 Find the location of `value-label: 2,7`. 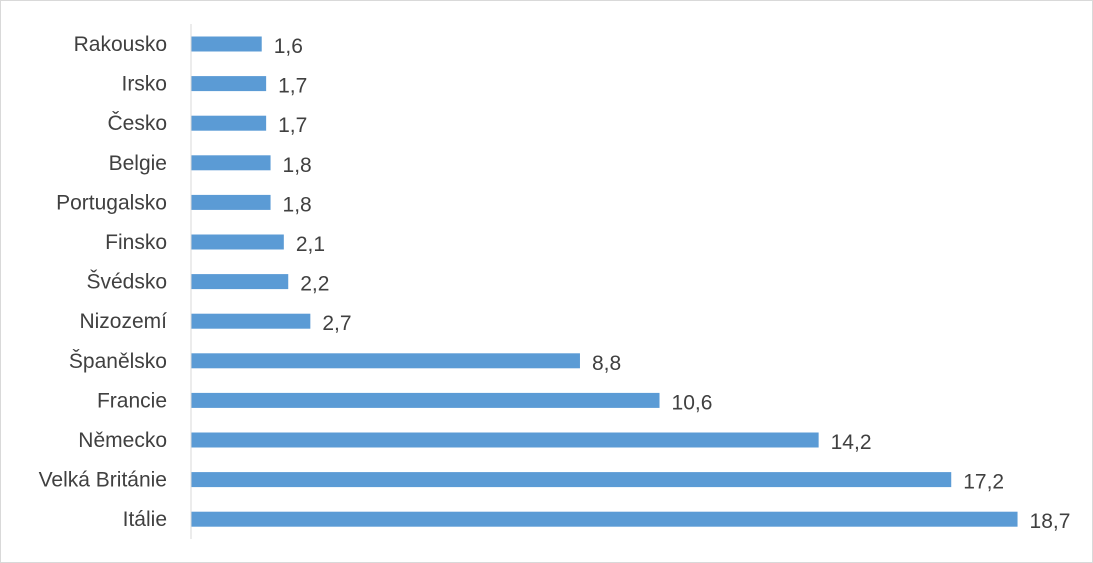

value-label: 2,7 is located at coordinates (336, 323).